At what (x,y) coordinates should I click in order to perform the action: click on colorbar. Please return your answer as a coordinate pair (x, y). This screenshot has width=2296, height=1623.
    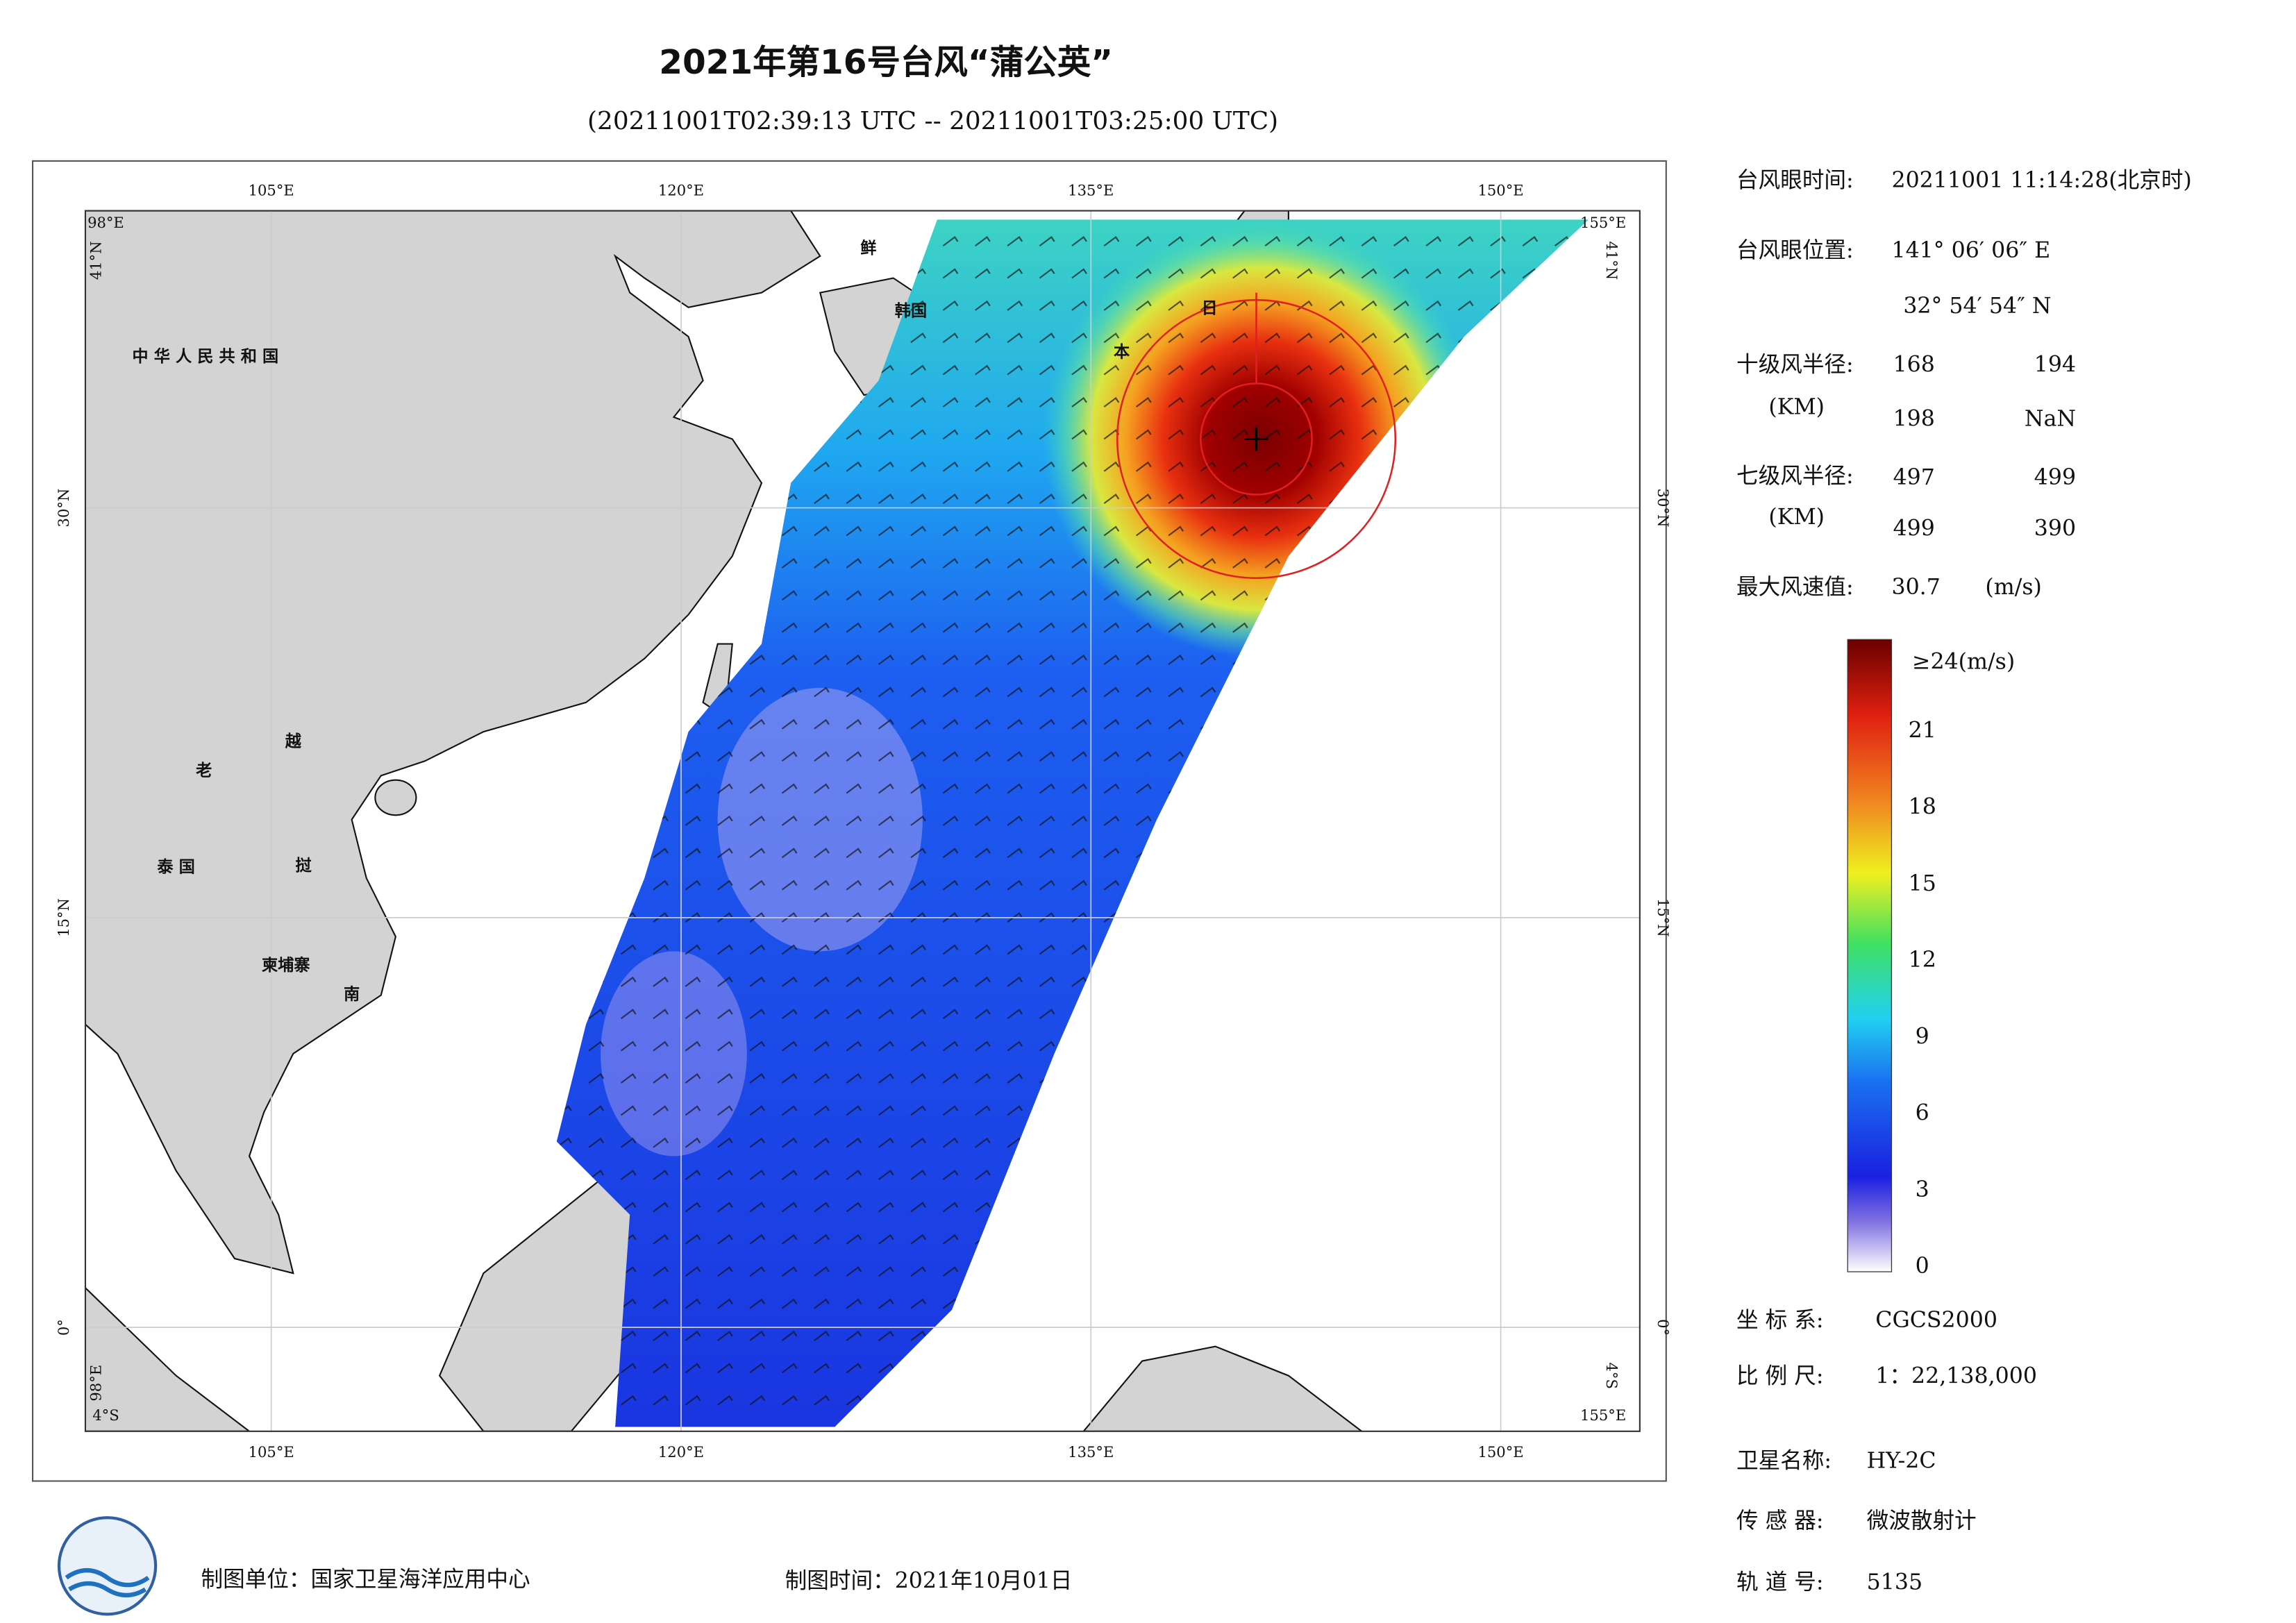
    Looking at the image, I should click on (1870, 955).